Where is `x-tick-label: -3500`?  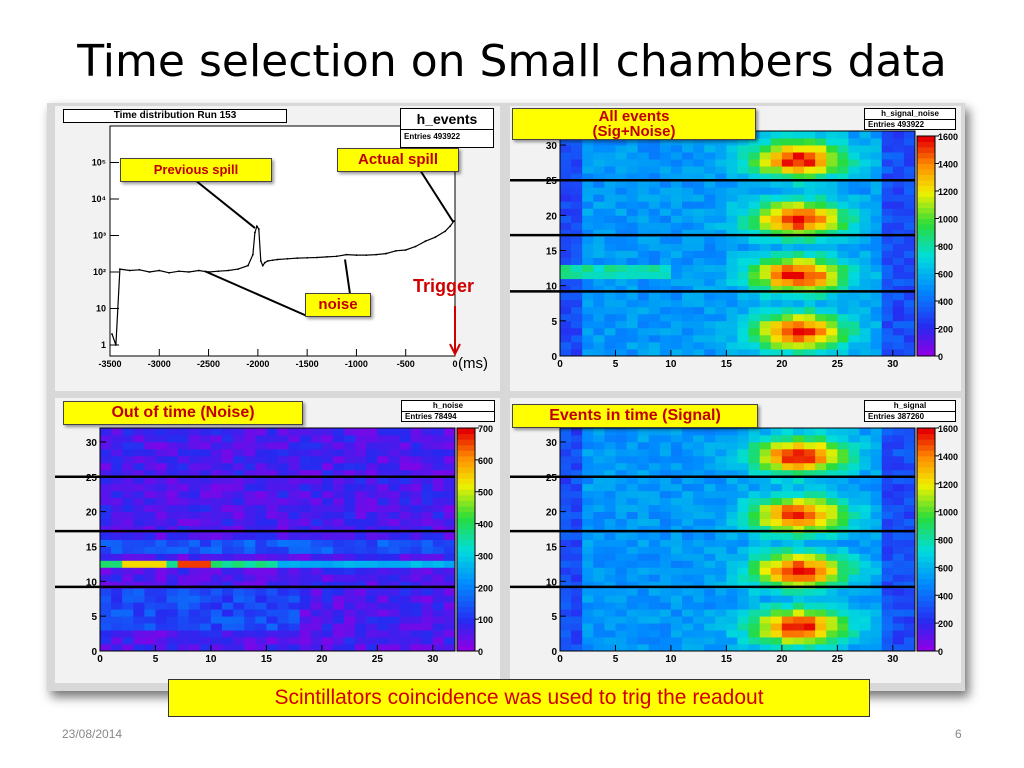
x-tick-label: -3500 is located at coordinates (109, 364).